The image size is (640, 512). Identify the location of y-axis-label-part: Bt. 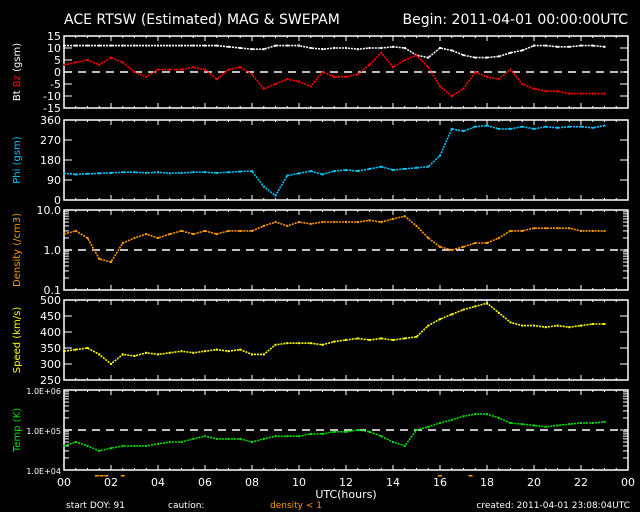
(17, 95).